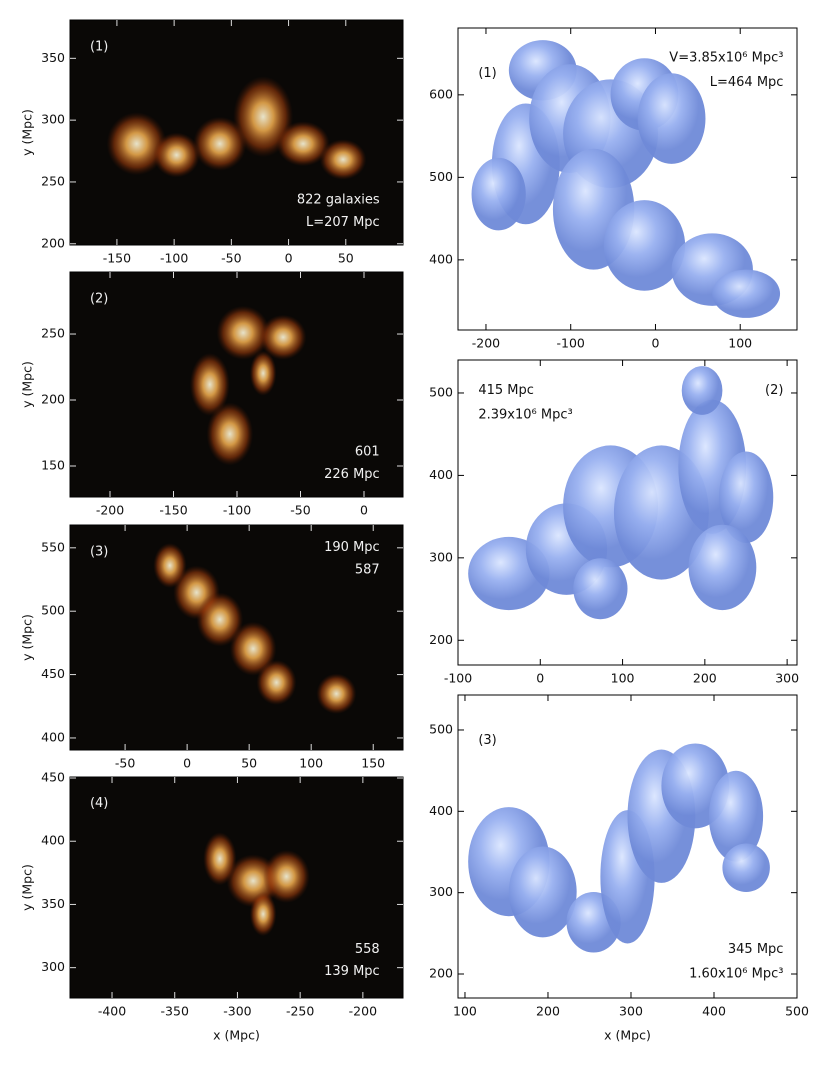  Describe the element at coordinates (441, 93) in the screenshot. I see `y-tick-label: 600` at that location.